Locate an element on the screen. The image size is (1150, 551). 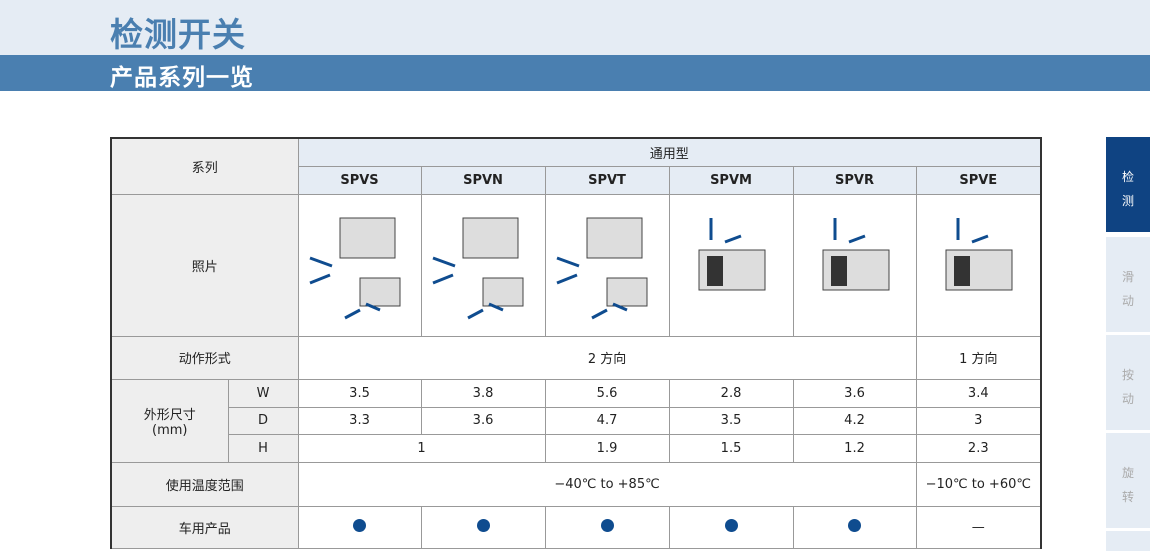
dim-w-value: 3.5 is located at coordinates (359, 393).